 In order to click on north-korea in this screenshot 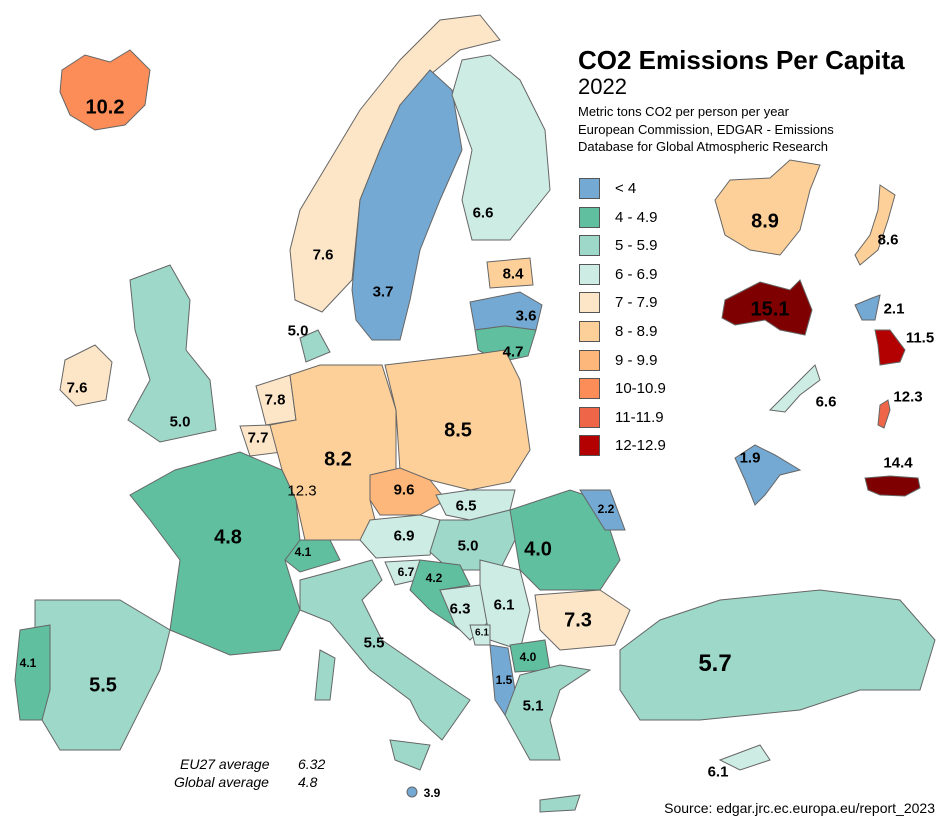, I will do `click(867, 307)`.